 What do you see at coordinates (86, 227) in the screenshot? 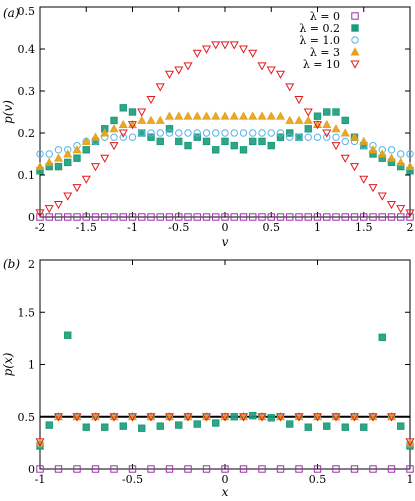
I see `x-tick-label: -1.5` at bounding box center [86, 227].